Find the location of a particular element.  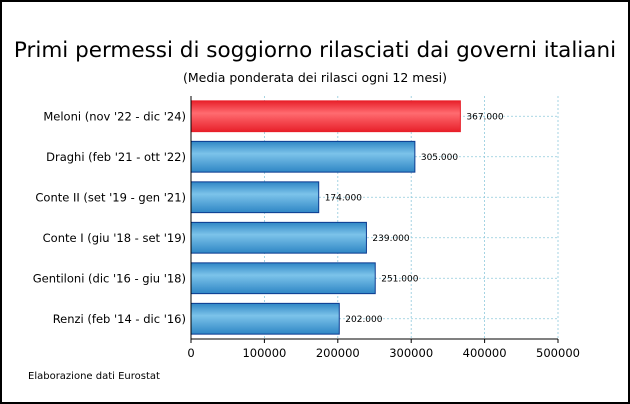

category-label: Conte I (giu '18 - set '19) is located at coordinates (114, 238).